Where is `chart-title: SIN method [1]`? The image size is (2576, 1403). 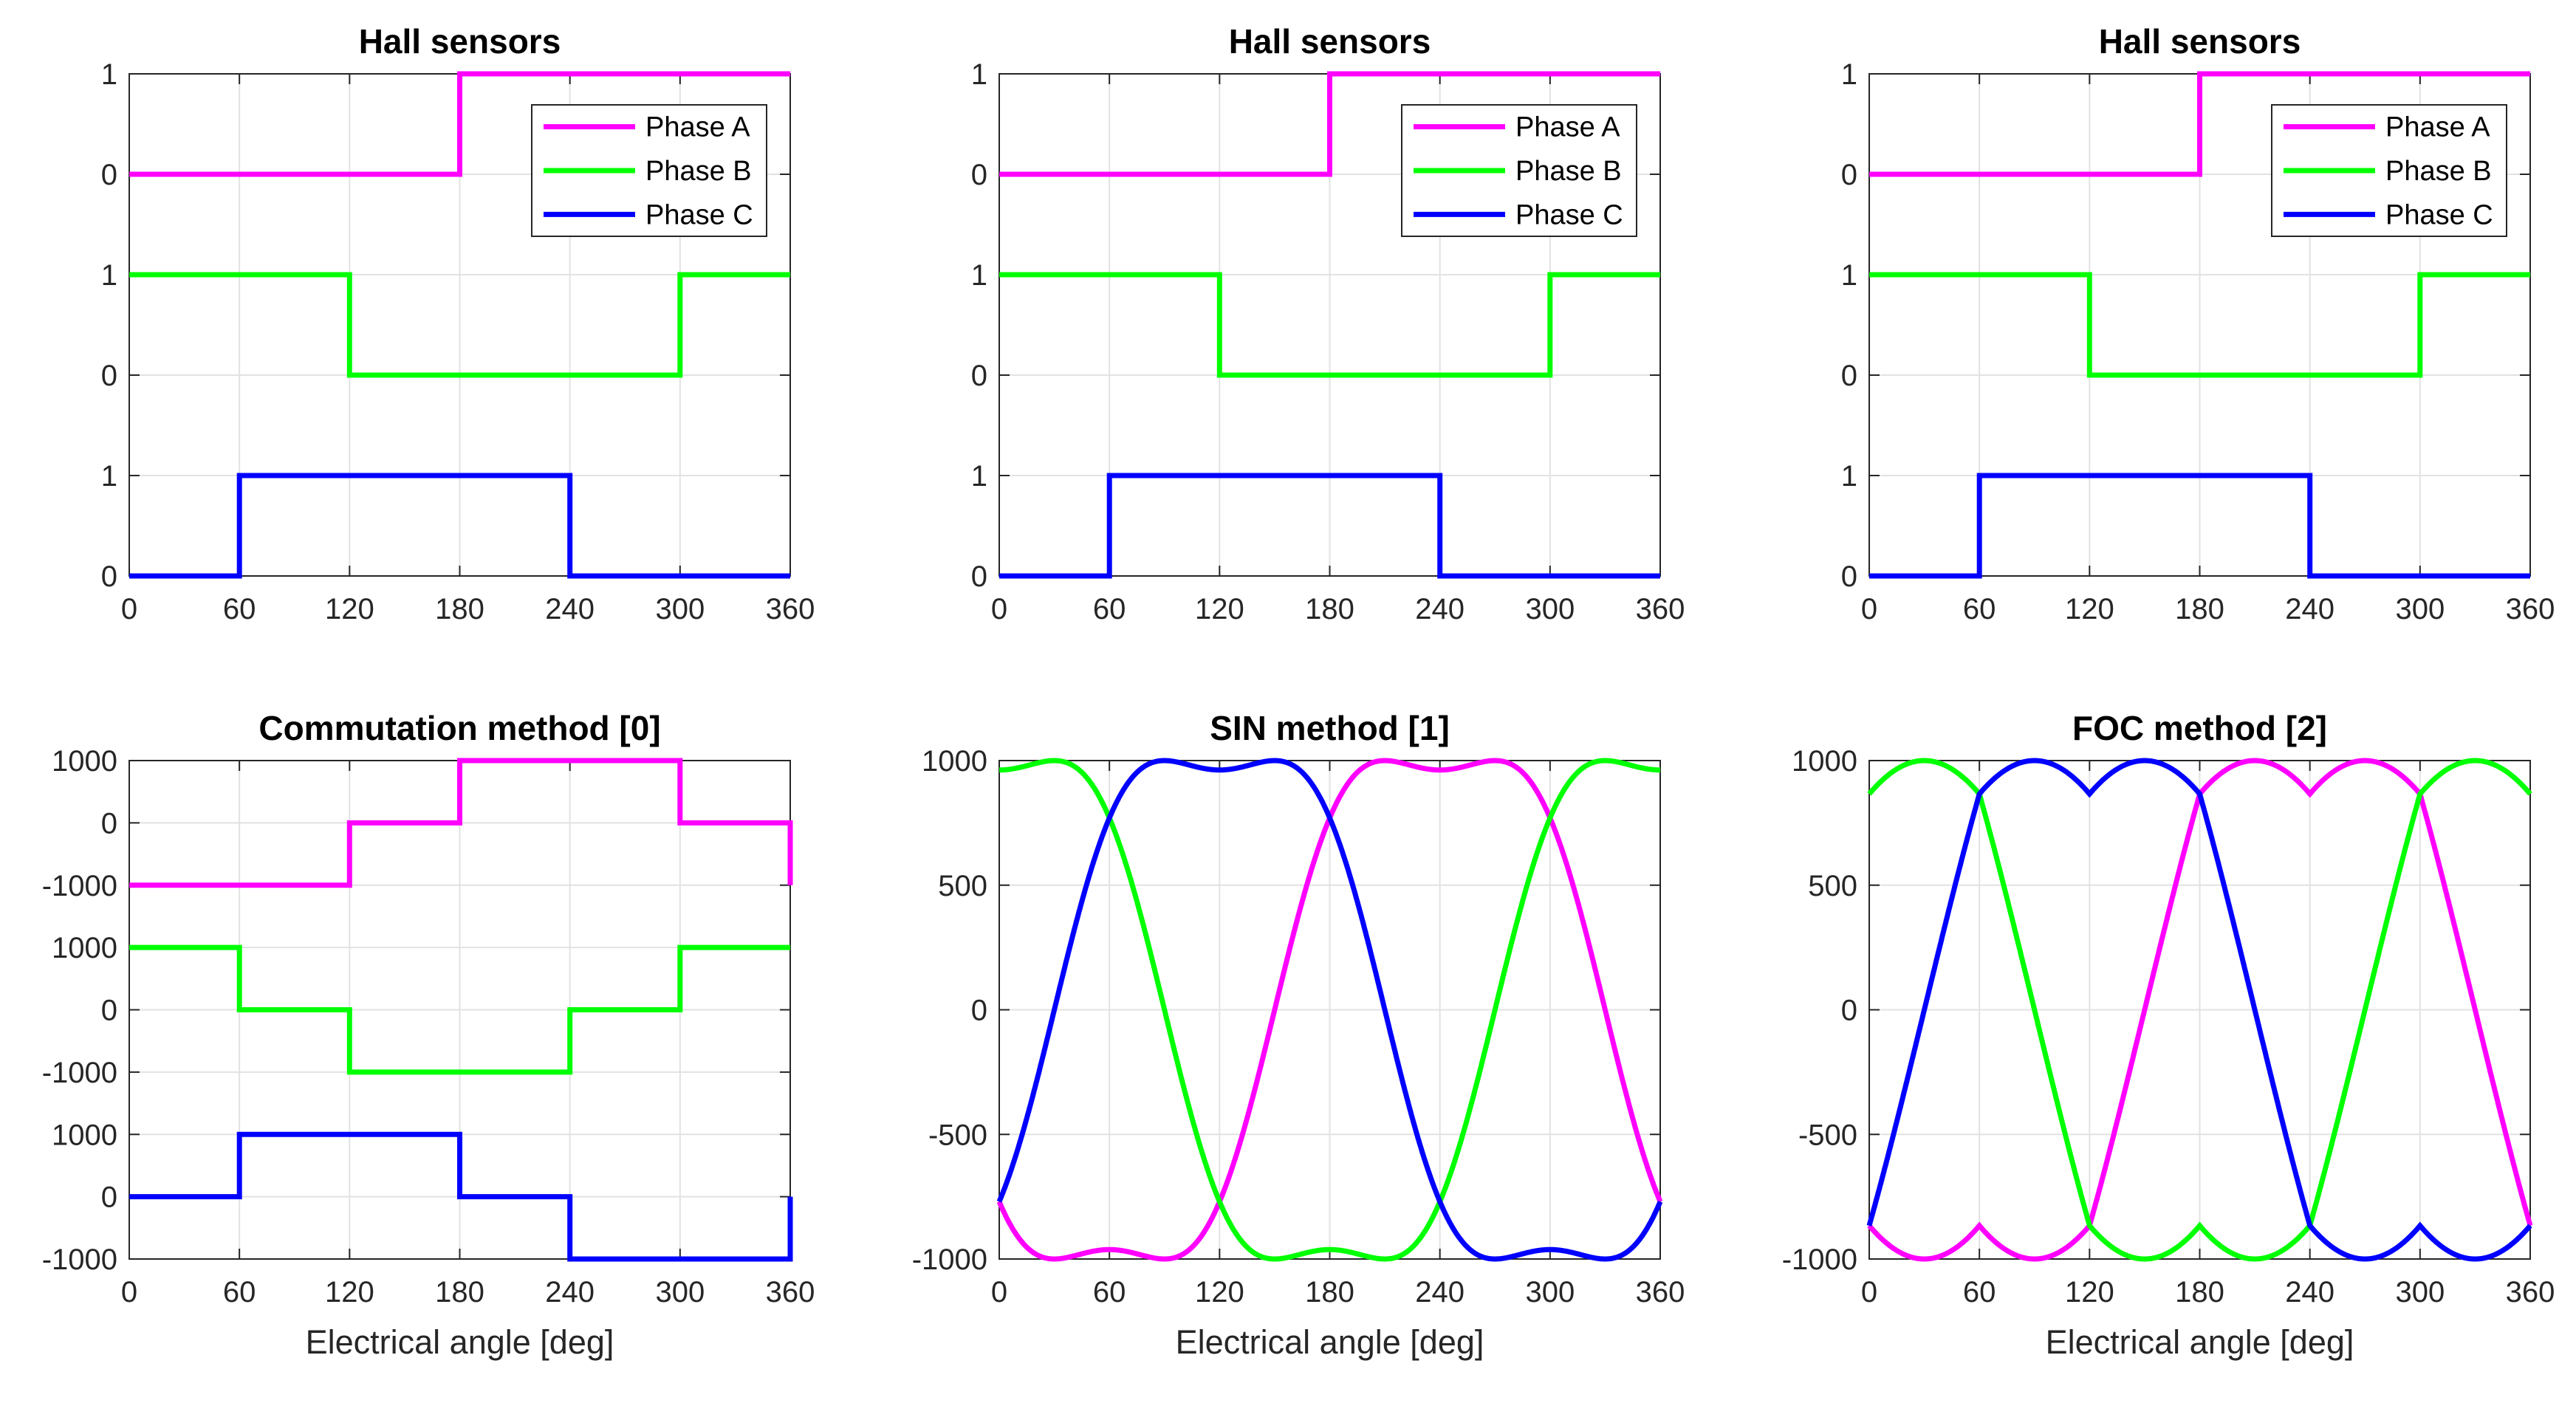
chart-title: SIN method [1] is located at coordinates (1330, 728).